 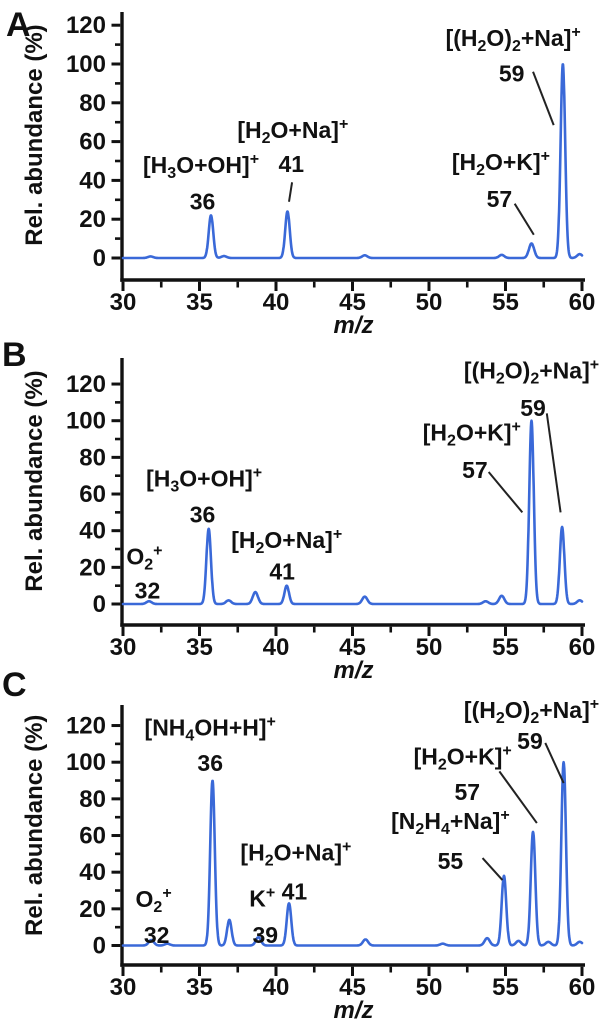 What do you see at coordinates (14, 355) in the screenshot?
I see `panel-letter: B` at bounding box center [14, 355].